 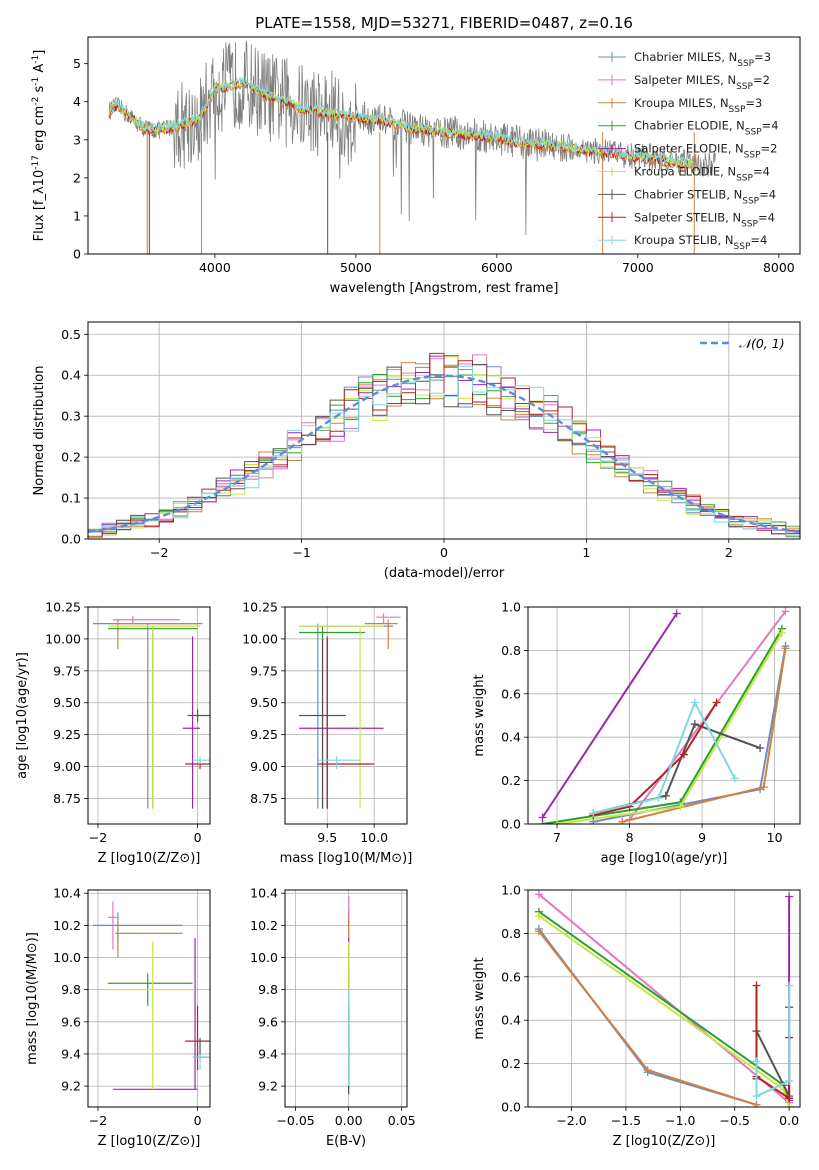 What do you see at coordinates (775, 837) in the screenshot?
I see `x-tick-label: 10` at bounding box center [775, 837].